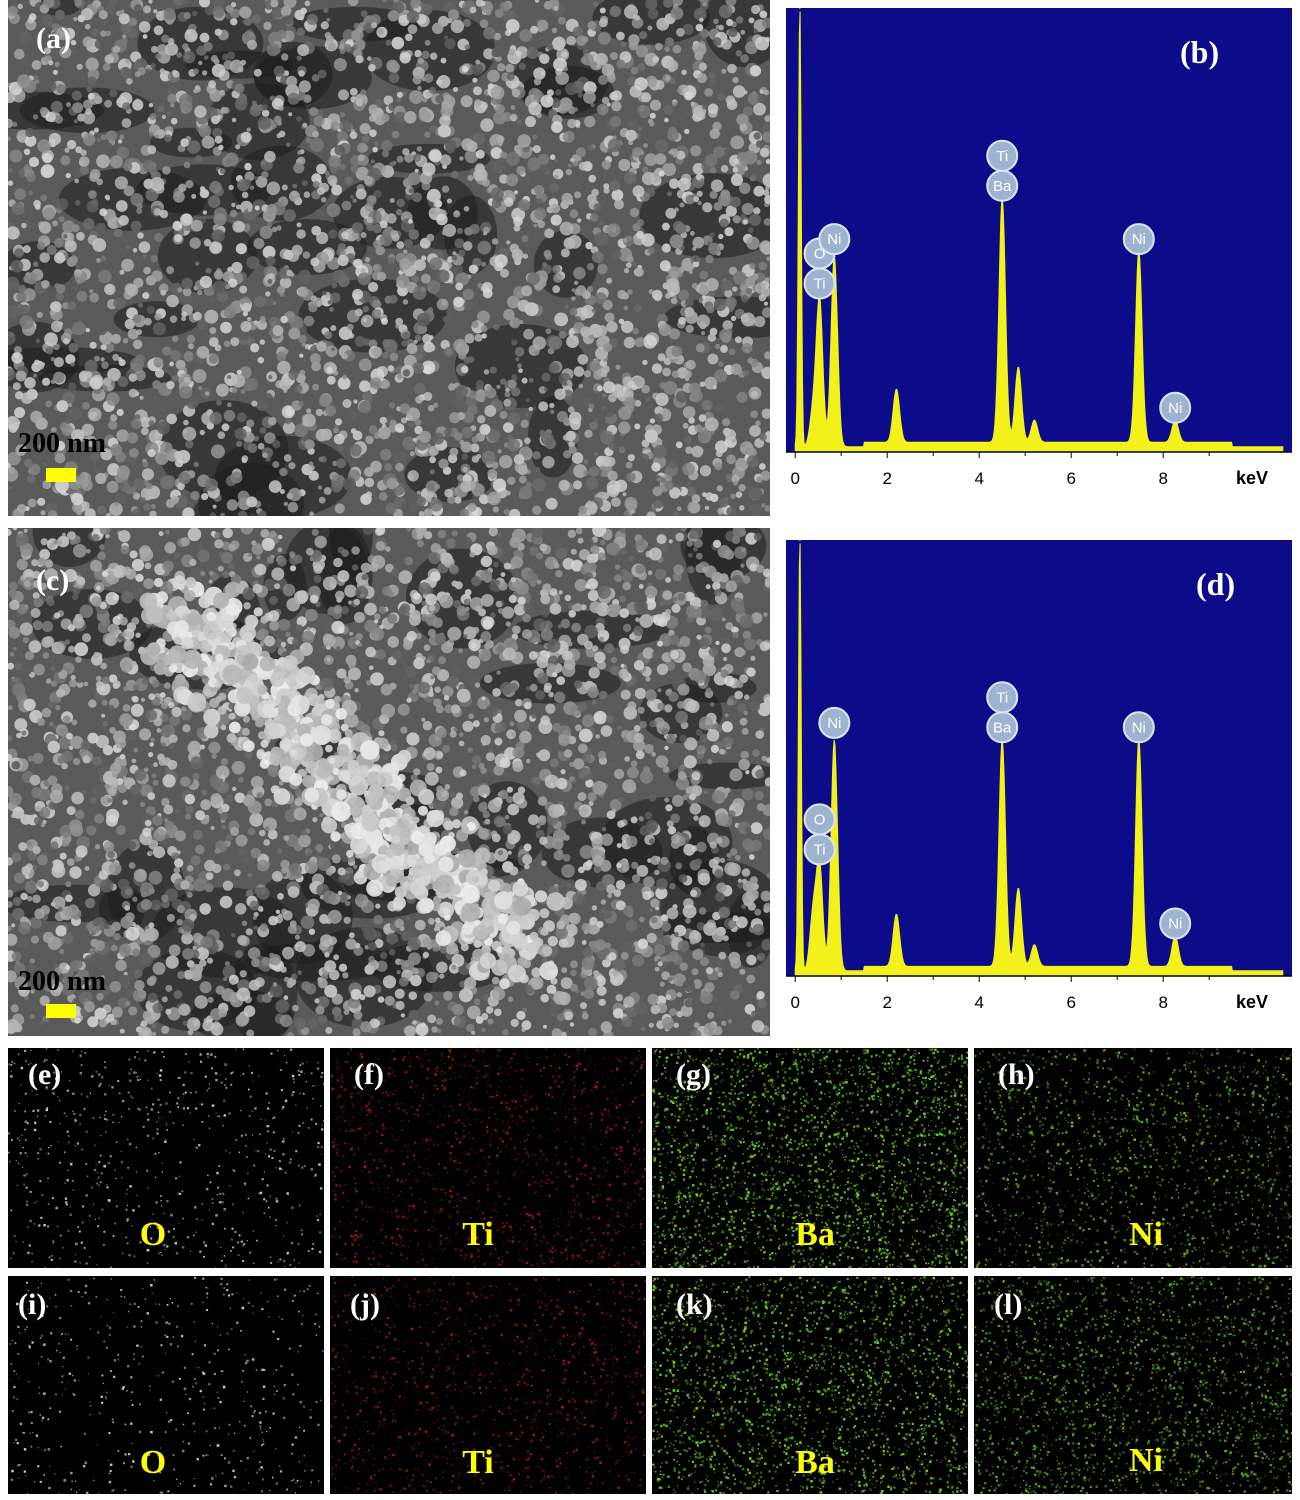 The height and width of the screenshot is (1500, 1300). What do you see at coordinates (53, 580) in the screenshot?
I see `panel-label-c: (c)` at bounding box center [53, 580].